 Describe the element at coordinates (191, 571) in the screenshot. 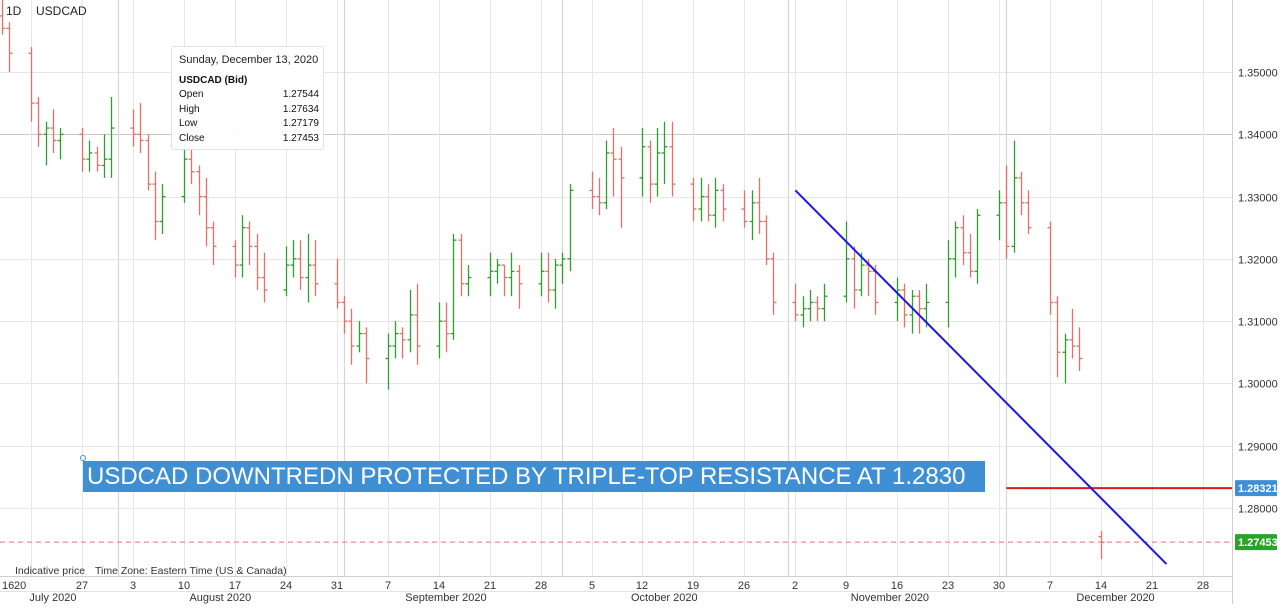

I see `timezone-note: Time Zone: Eastern Time (US & Canada)` at that location.